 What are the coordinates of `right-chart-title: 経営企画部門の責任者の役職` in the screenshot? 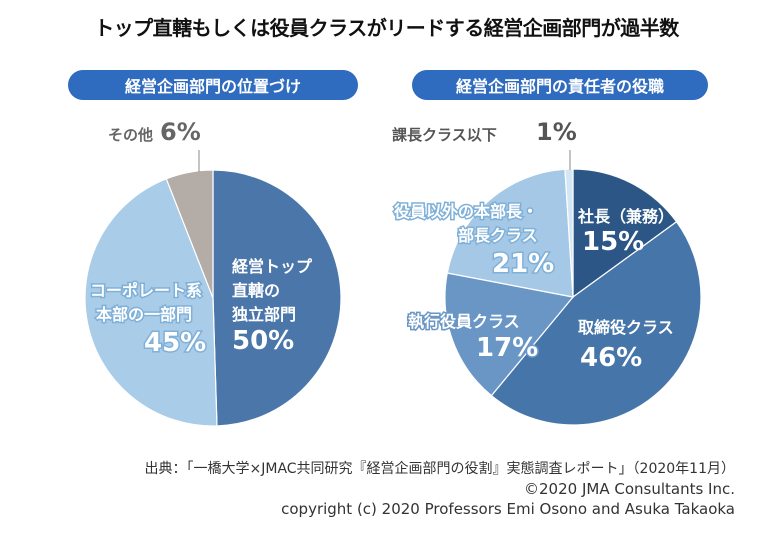 It's located at (560, 85).